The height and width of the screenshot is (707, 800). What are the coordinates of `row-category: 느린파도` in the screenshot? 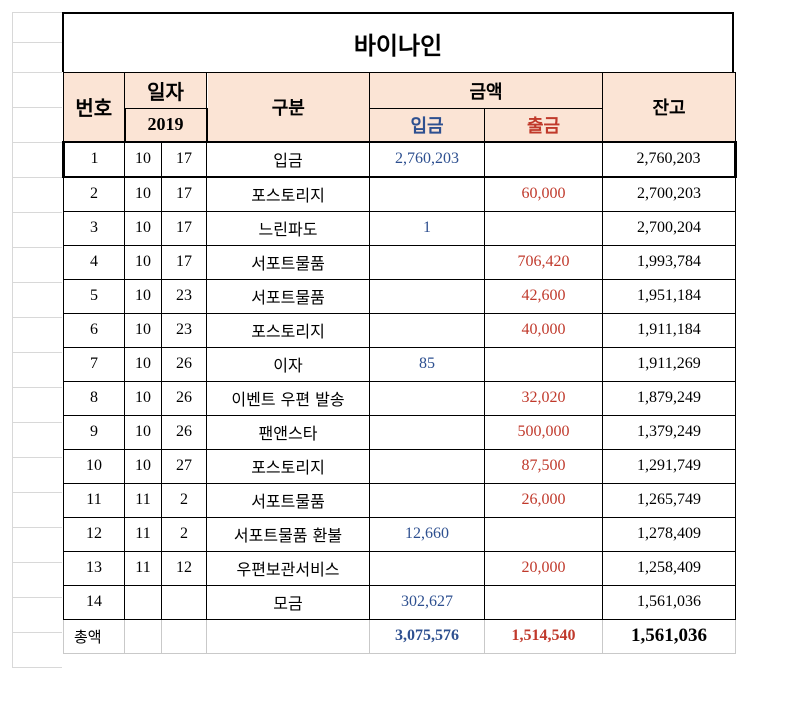 It's located at (288, 228).